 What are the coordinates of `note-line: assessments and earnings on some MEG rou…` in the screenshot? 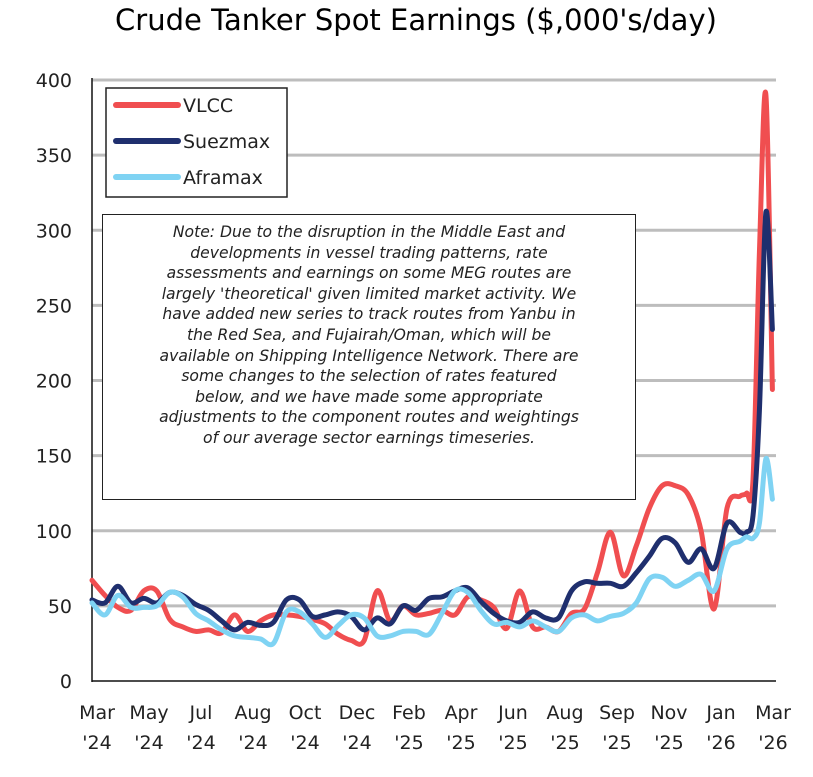 It's located at (369, 273).